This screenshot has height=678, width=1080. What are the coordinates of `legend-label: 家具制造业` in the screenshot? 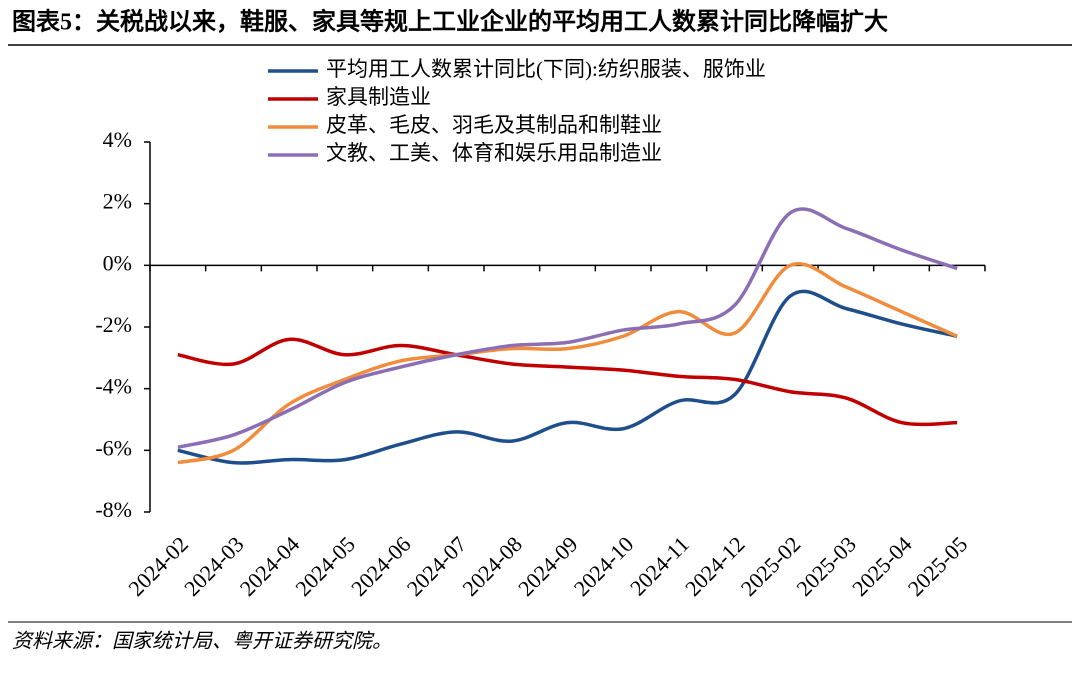 It's located at (378, 97).